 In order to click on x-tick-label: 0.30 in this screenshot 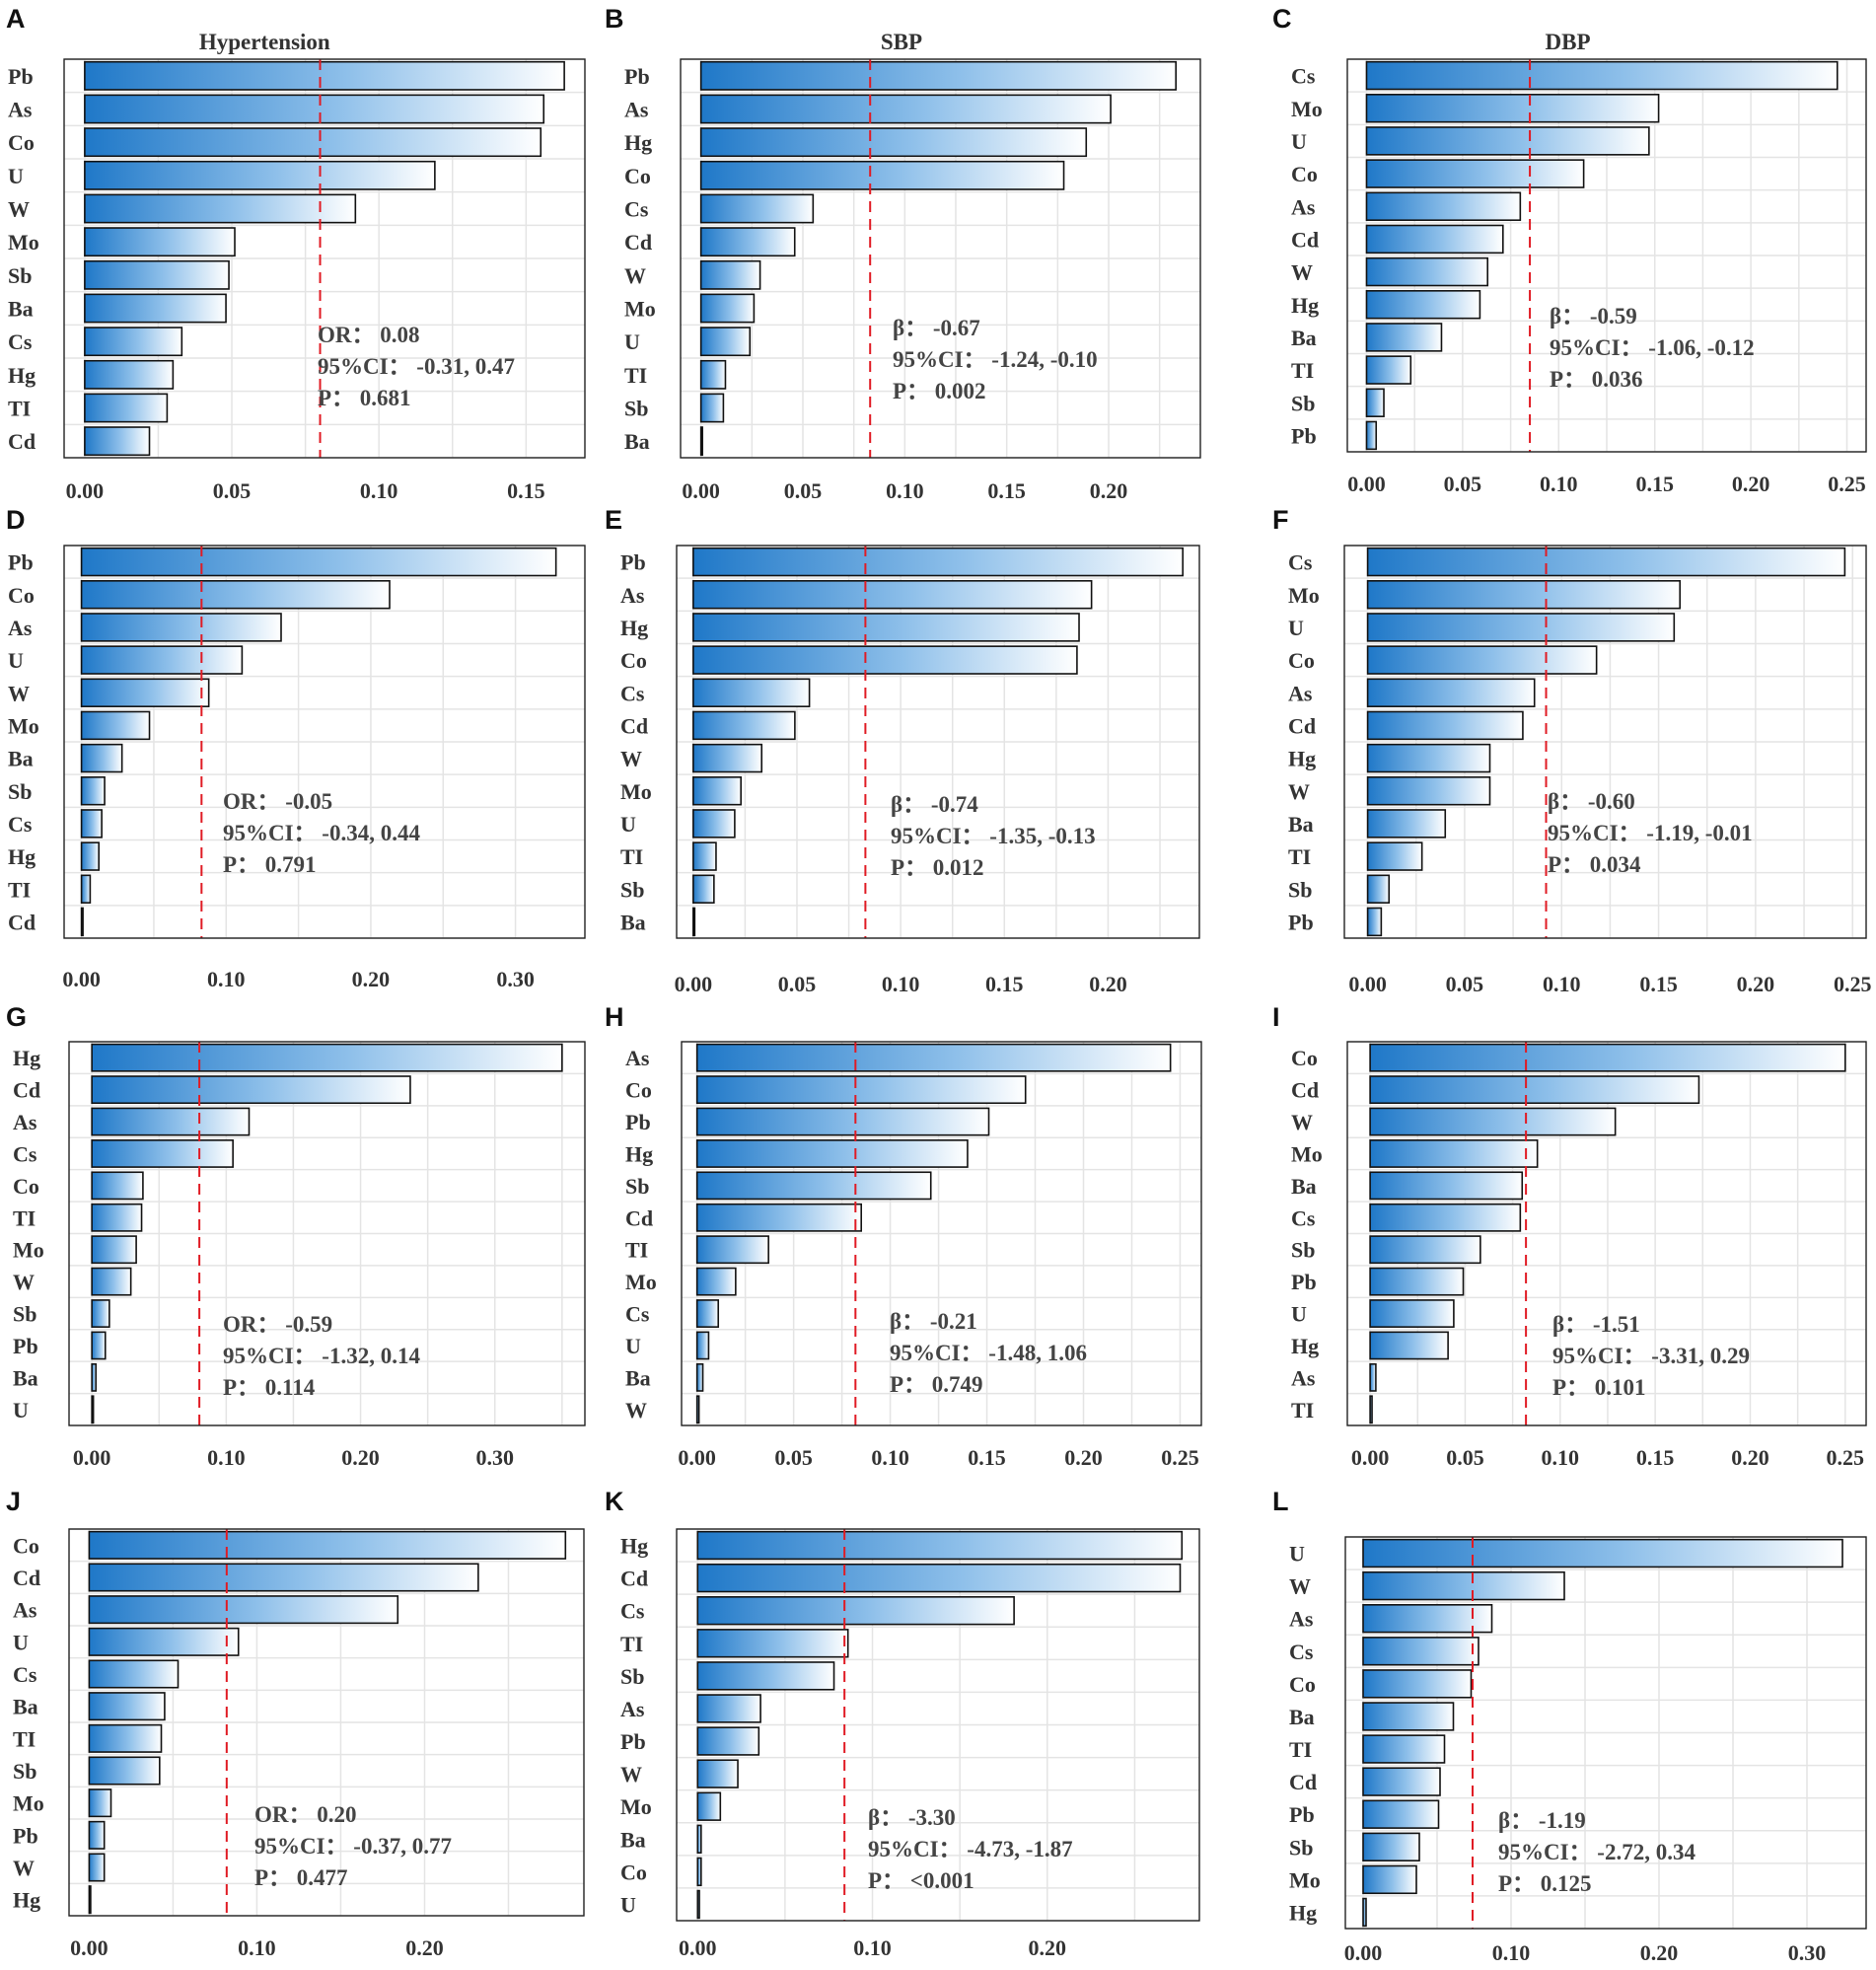, I will do `click(494, 1457)`.